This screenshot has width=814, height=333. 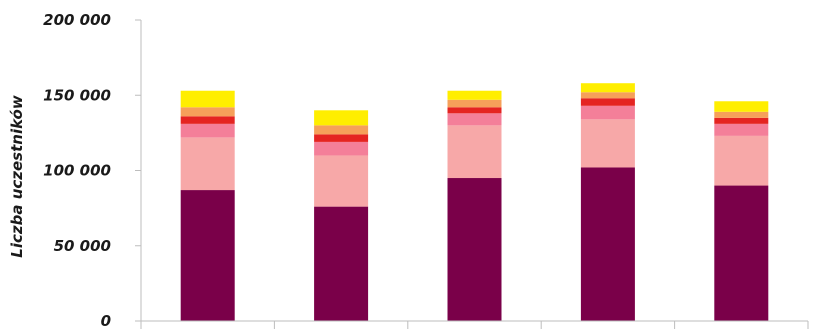 I want to click on y-axis-ticks: 0 50 000 100 000 150 000 200 000, so click(x=92, y=170).